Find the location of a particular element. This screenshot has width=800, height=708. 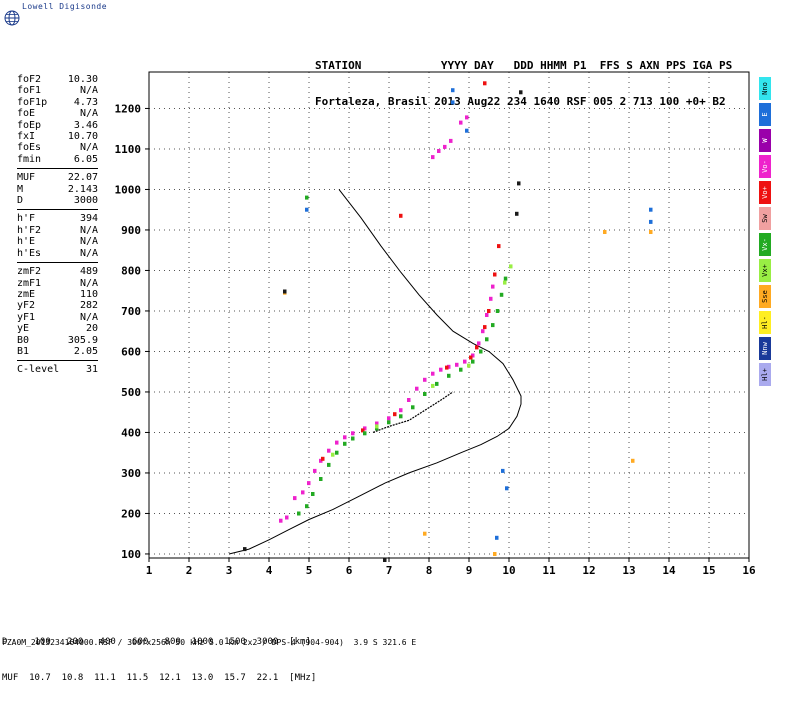

param-label: zmF2 is located at coordinates (29, 272).